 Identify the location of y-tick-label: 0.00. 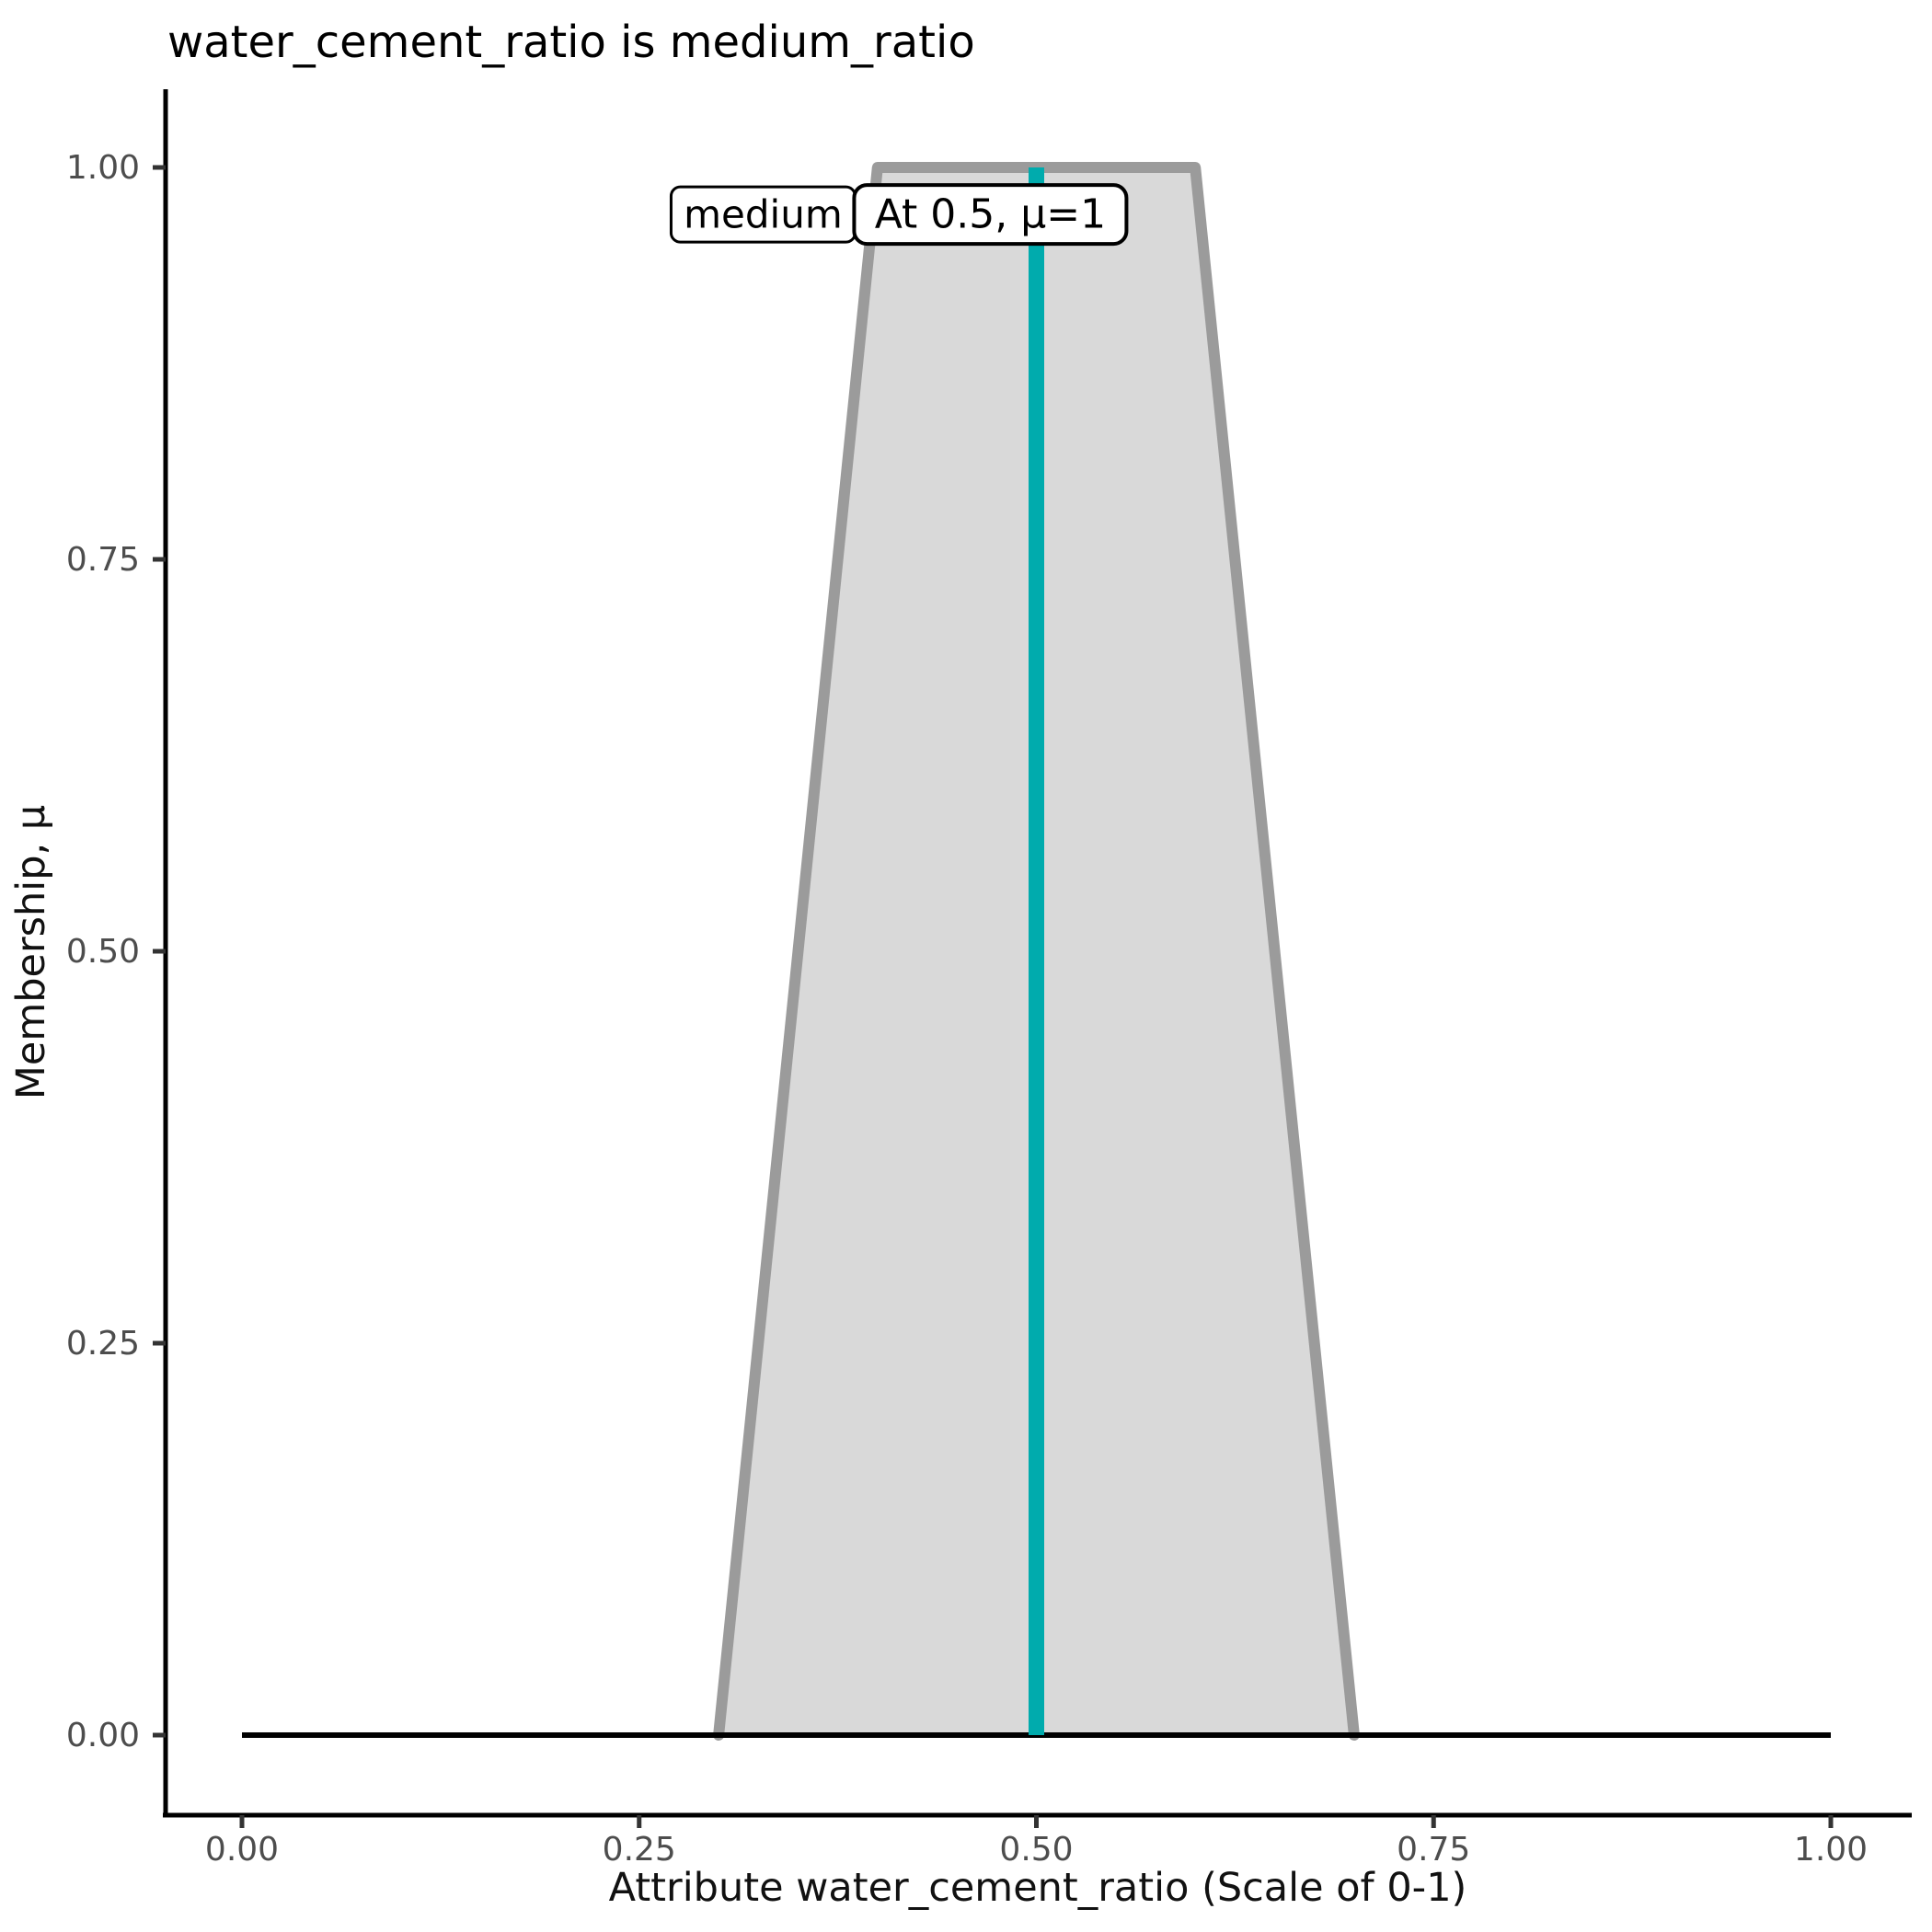
(103, 1735).